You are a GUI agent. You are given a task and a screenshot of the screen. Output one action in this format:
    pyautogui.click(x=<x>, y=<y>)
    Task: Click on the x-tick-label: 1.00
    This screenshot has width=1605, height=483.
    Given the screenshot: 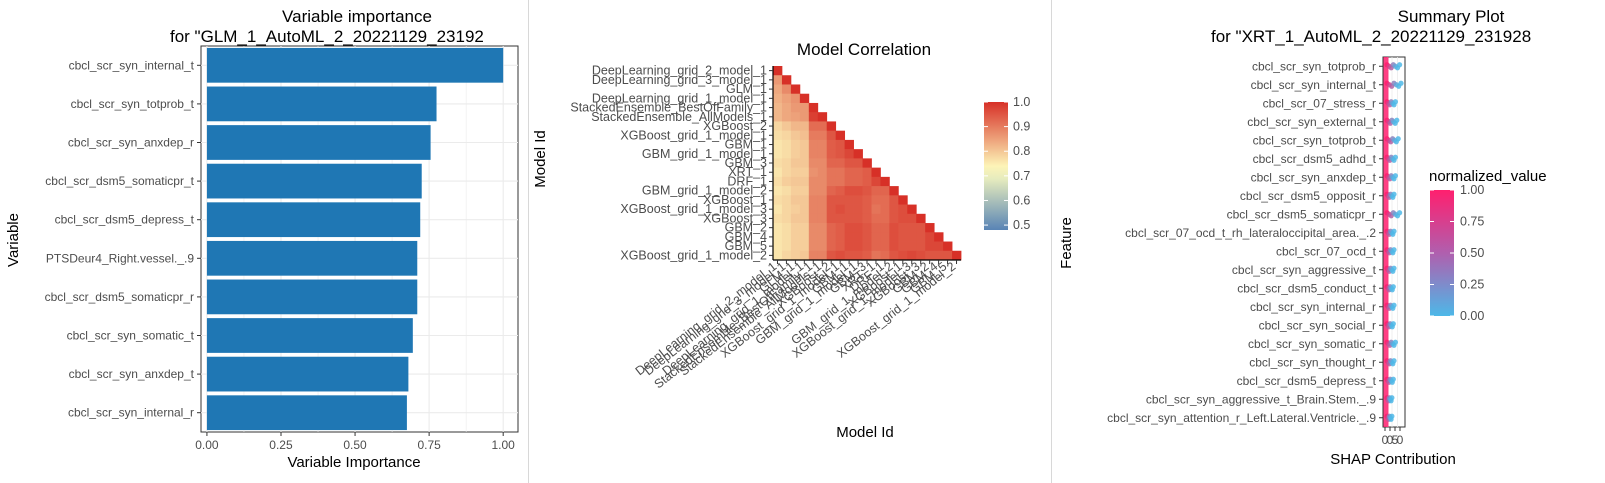 What is the action you would take?
    pyautogui.click(x=504, y=445)
    